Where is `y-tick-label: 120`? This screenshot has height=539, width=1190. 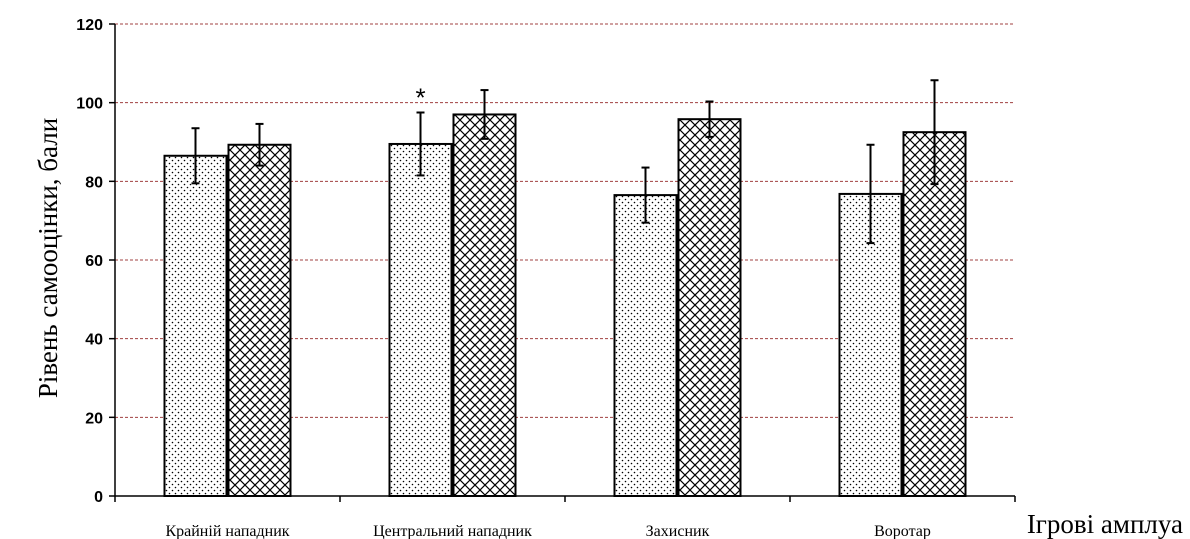 y-tick-label: 120 is located at coordinates (89, 25).